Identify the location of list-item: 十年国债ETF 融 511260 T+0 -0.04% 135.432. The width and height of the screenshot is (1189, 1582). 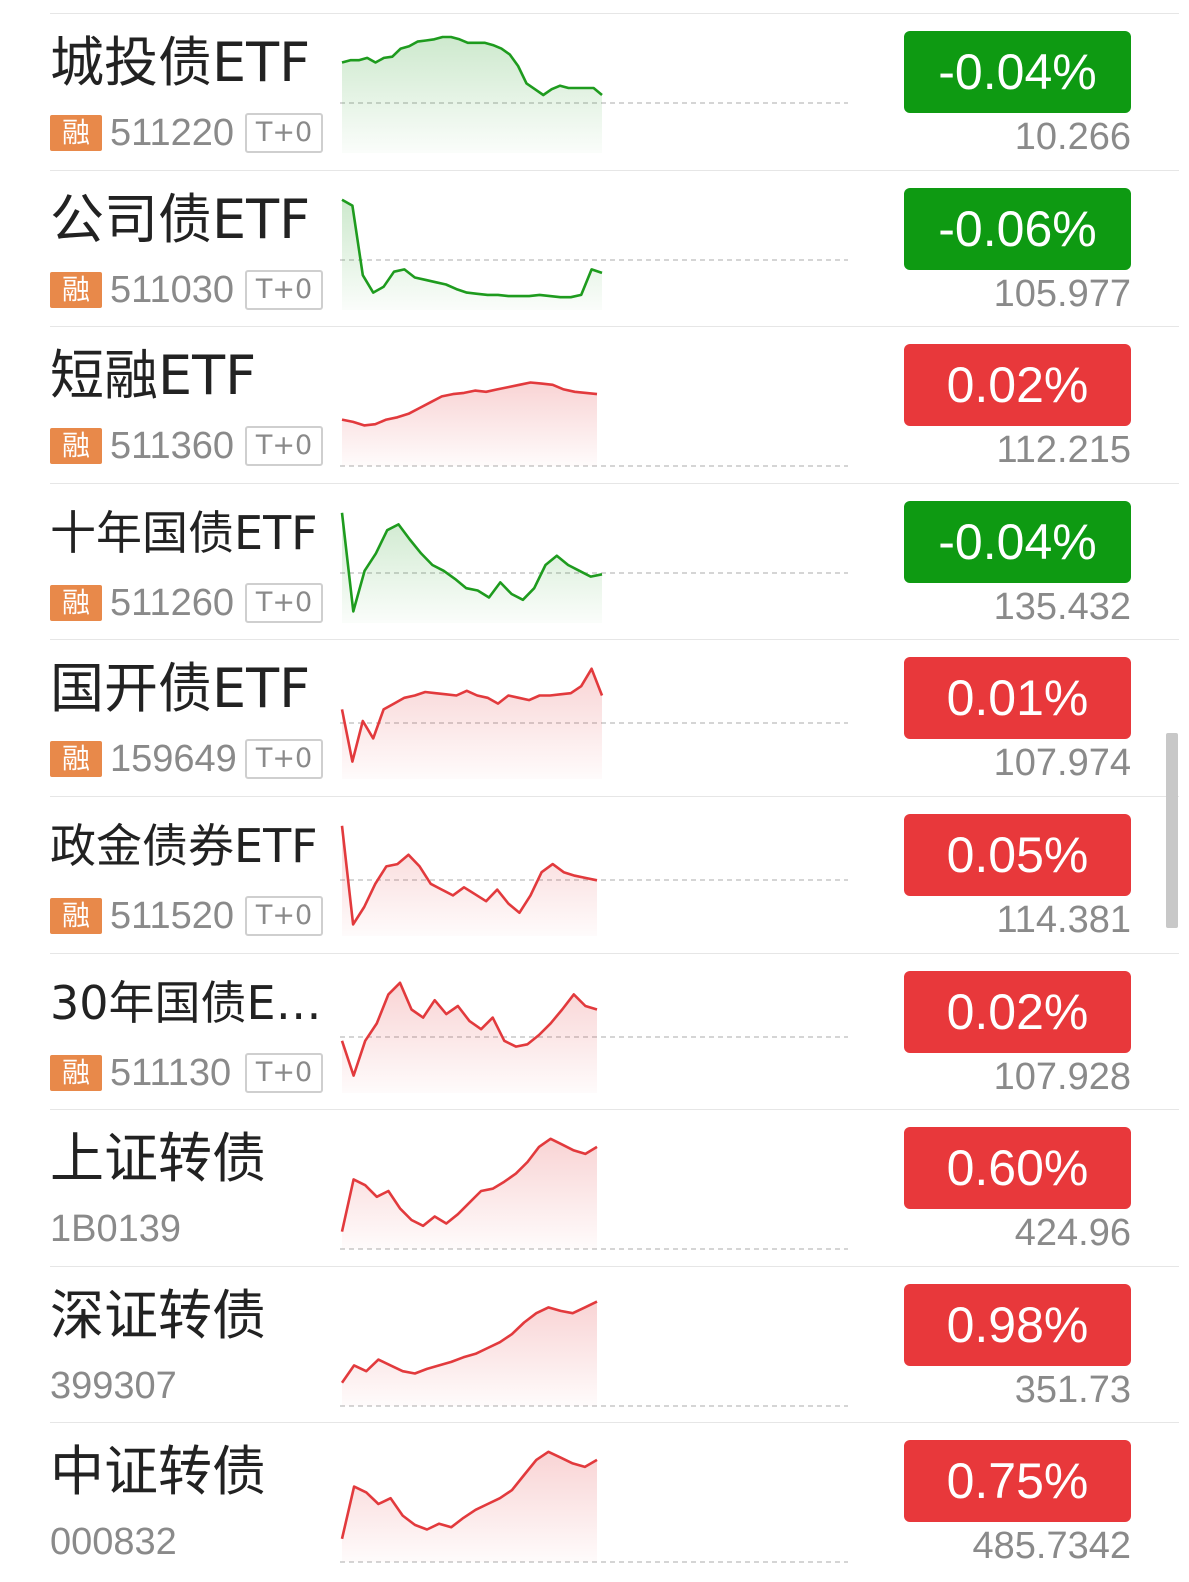
(594, 561).